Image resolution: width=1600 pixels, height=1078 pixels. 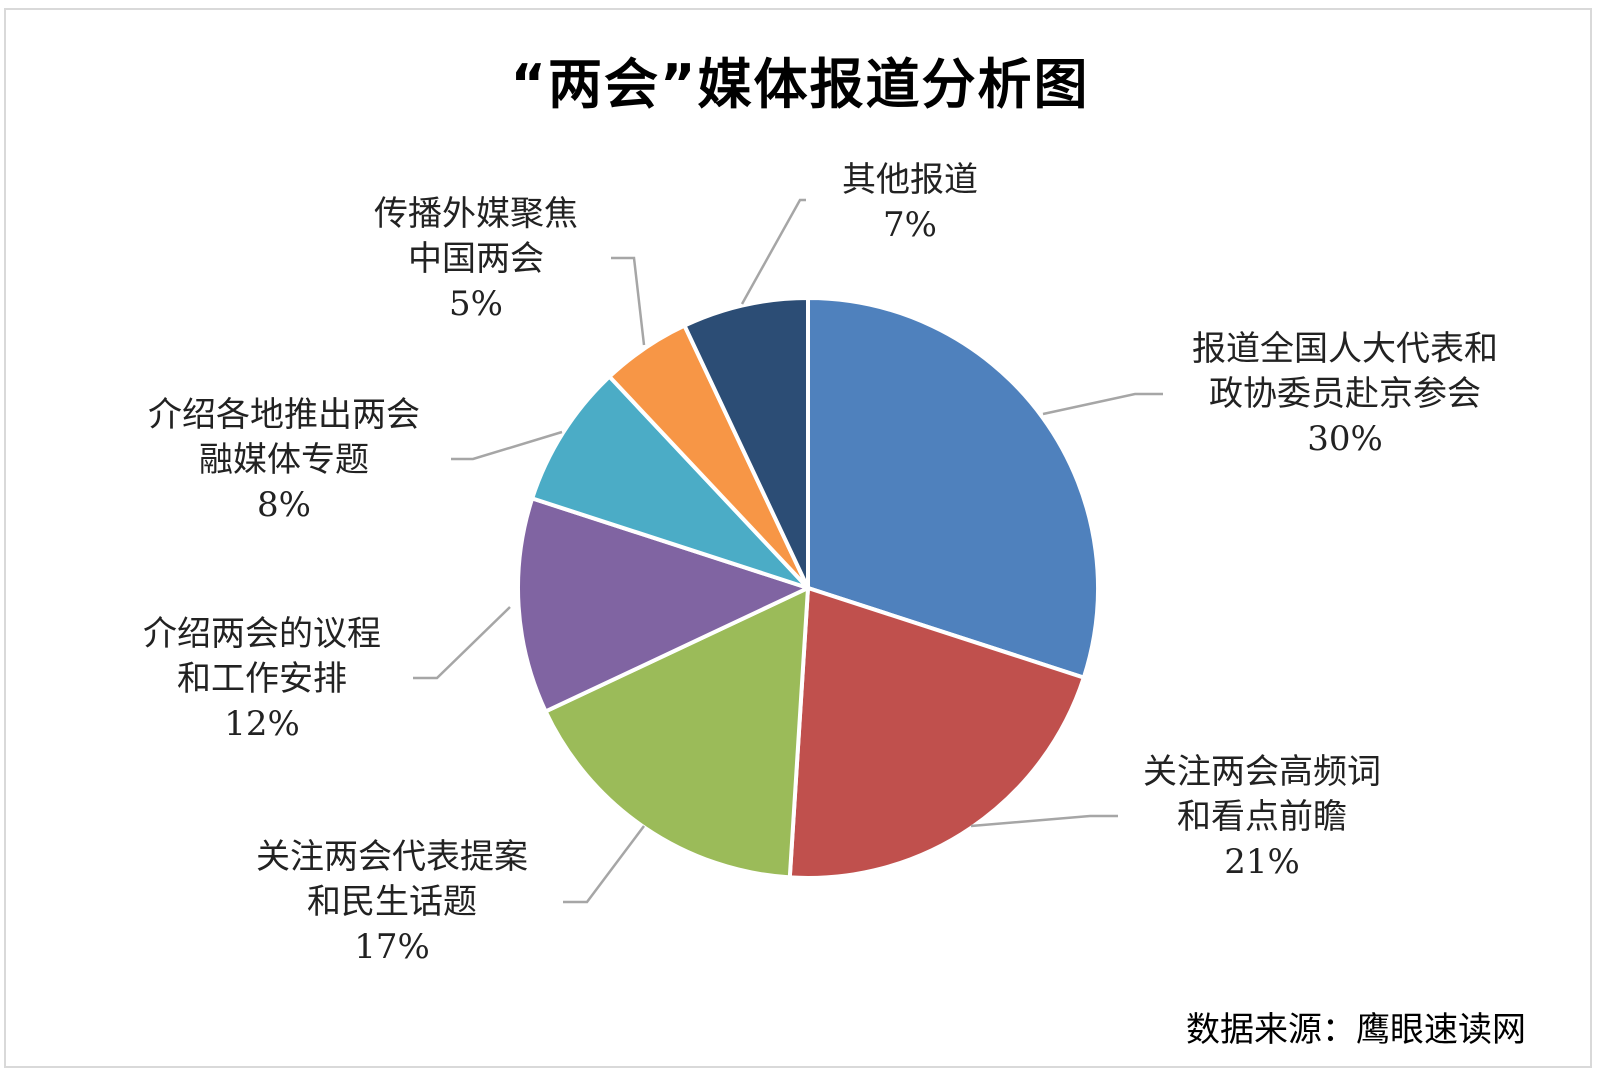 I want to click on slice-percent: 17%, so click(x=392, y=947).